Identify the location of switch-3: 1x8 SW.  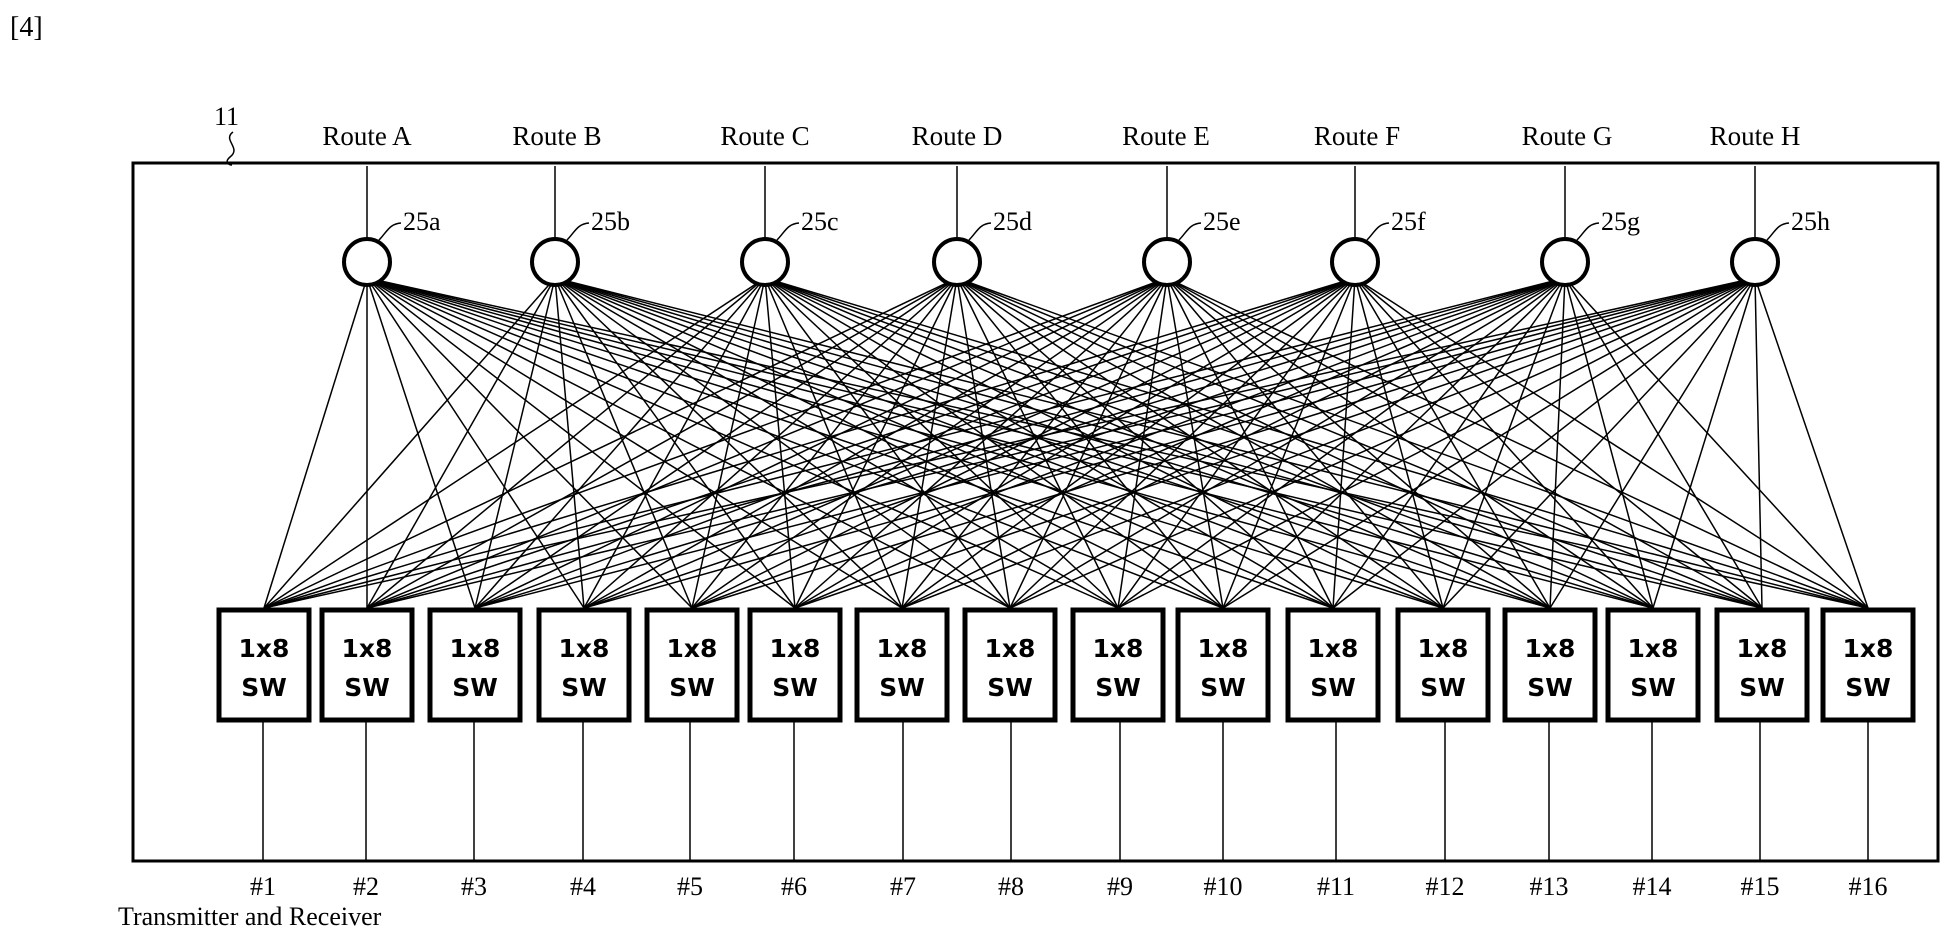
(475, 735).